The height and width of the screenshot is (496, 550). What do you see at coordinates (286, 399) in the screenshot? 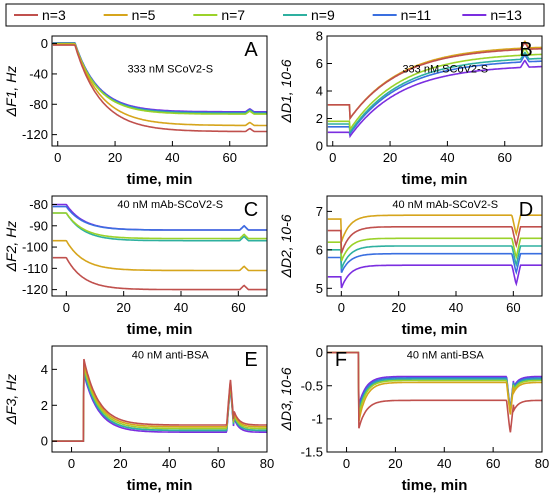
I see `y-axis-label: ΔD3, 10-6` at bounding box center [286, 399].